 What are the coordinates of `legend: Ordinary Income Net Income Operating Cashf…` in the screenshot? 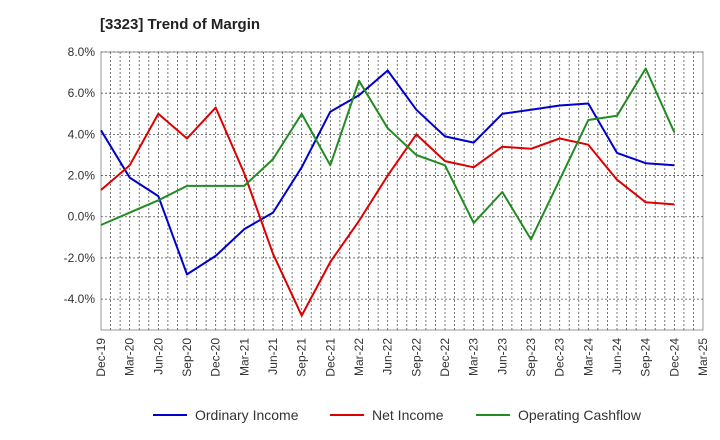 It's located at (397, 415).